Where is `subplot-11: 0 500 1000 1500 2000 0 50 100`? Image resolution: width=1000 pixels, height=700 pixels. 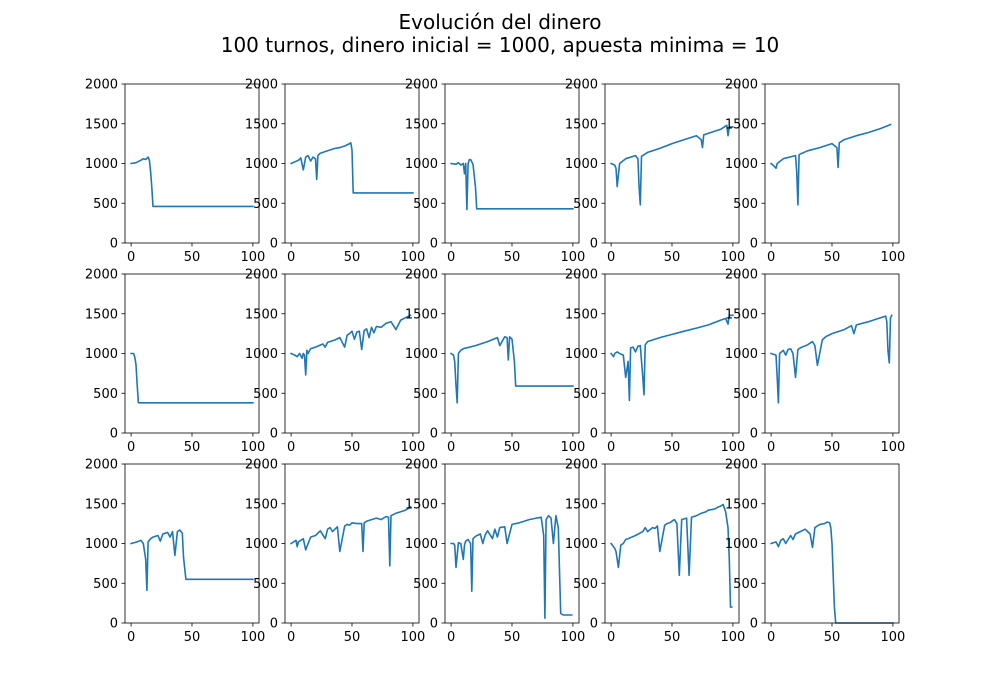 subplot-11: 0 500 1000 1500 2000 0 50 100 is located at coordinates (175, 552).